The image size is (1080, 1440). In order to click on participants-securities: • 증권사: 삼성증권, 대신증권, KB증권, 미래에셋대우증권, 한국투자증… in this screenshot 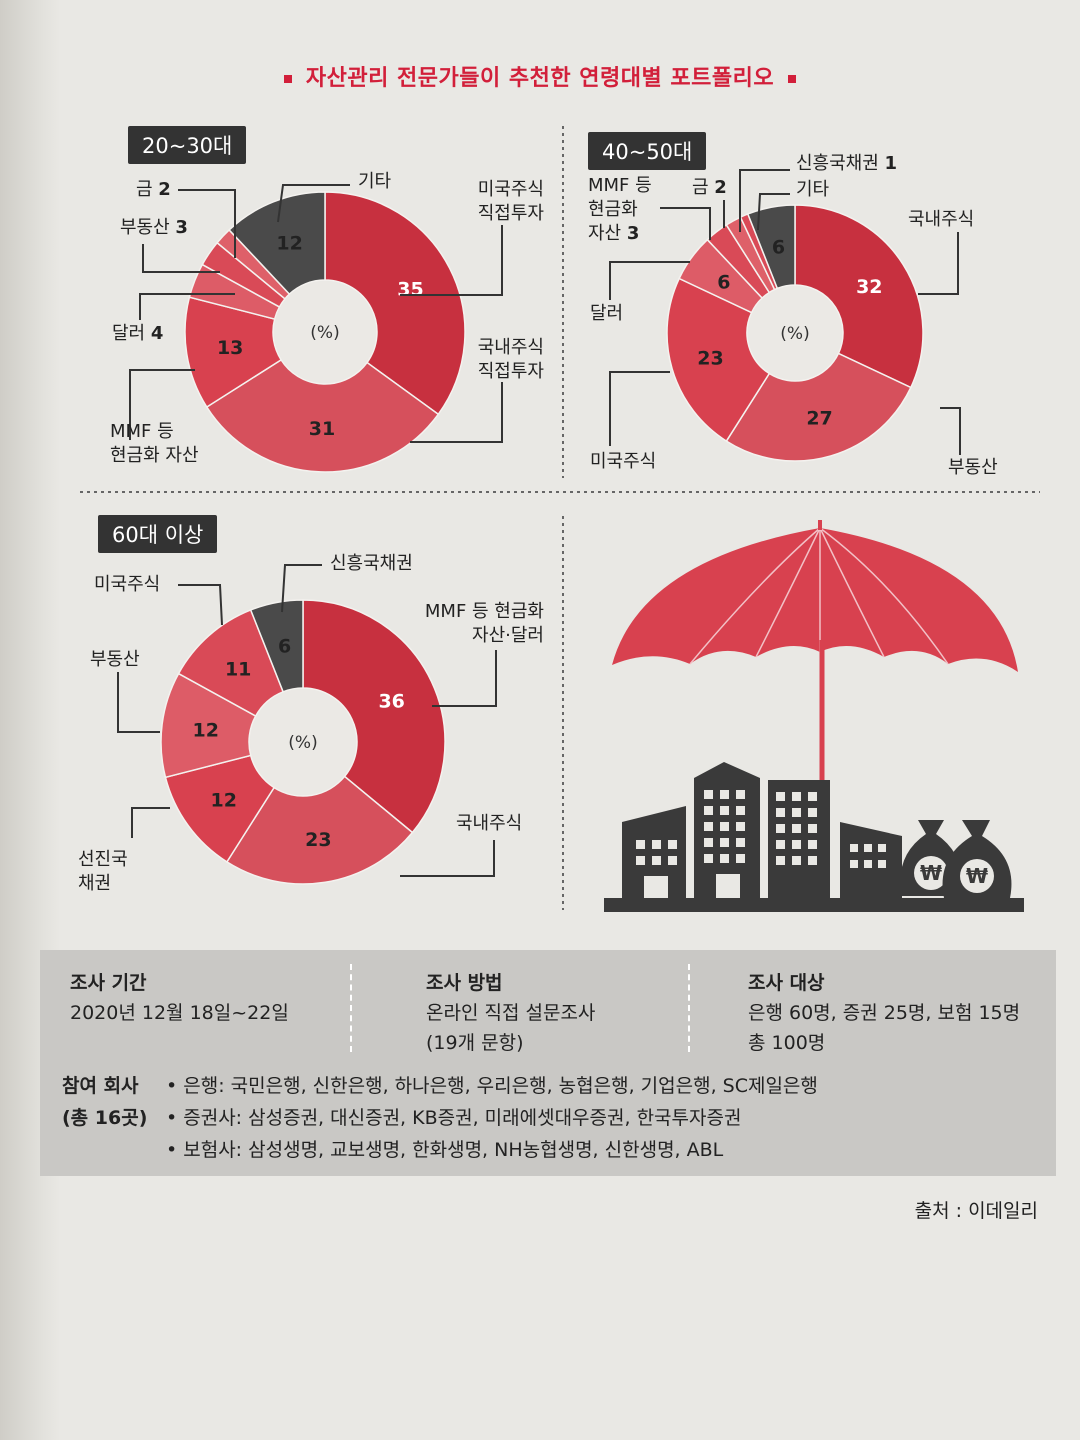, I will do `click(454, 1118)`.